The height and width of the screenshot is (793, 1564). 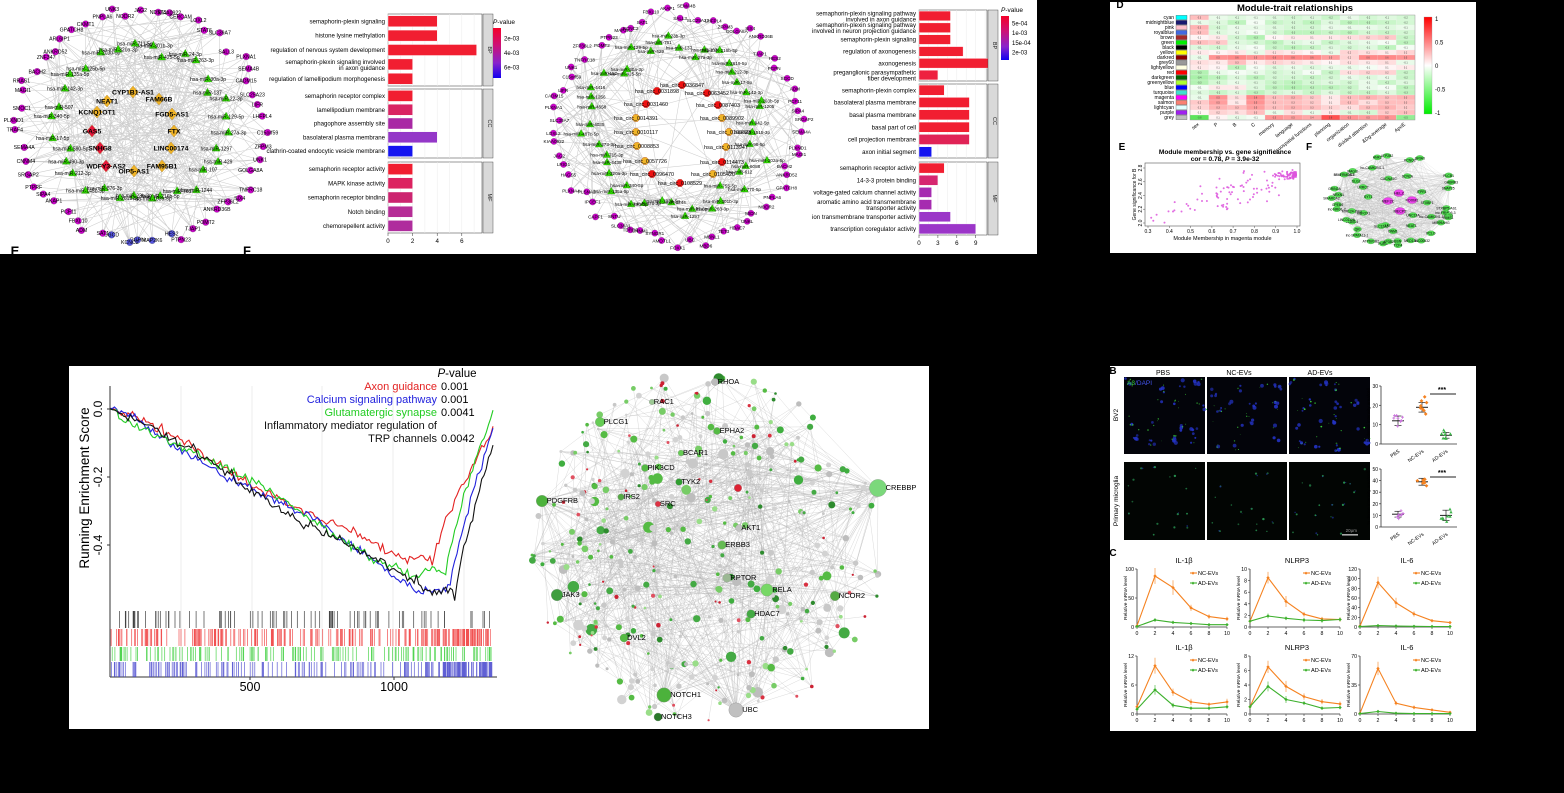 I want to click on svg-text: FGD5-AS1, so click(x=172, y=114).